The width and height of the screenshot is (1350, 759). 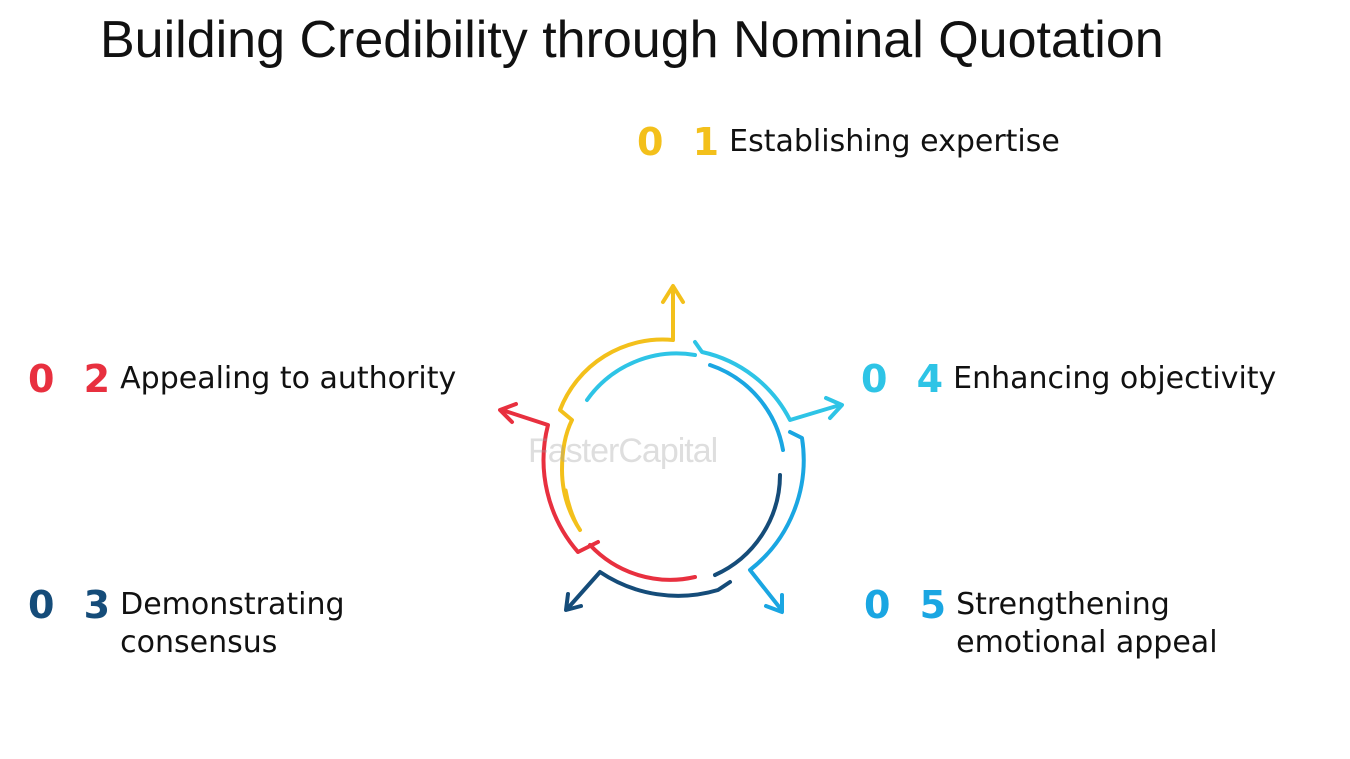 What do you see at coordinates (673, 294) in the screenshot?
I see `yellow-arrowhead` at bounding box center [673, 294].